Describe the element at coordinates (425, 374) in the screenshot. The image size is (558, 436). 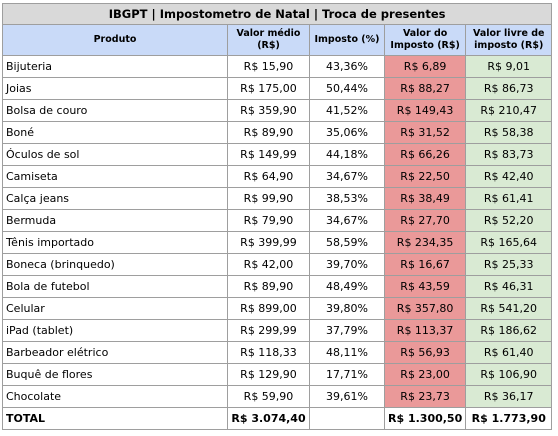
I see `cell-valor-imposto: R$ 23,00` at that location.